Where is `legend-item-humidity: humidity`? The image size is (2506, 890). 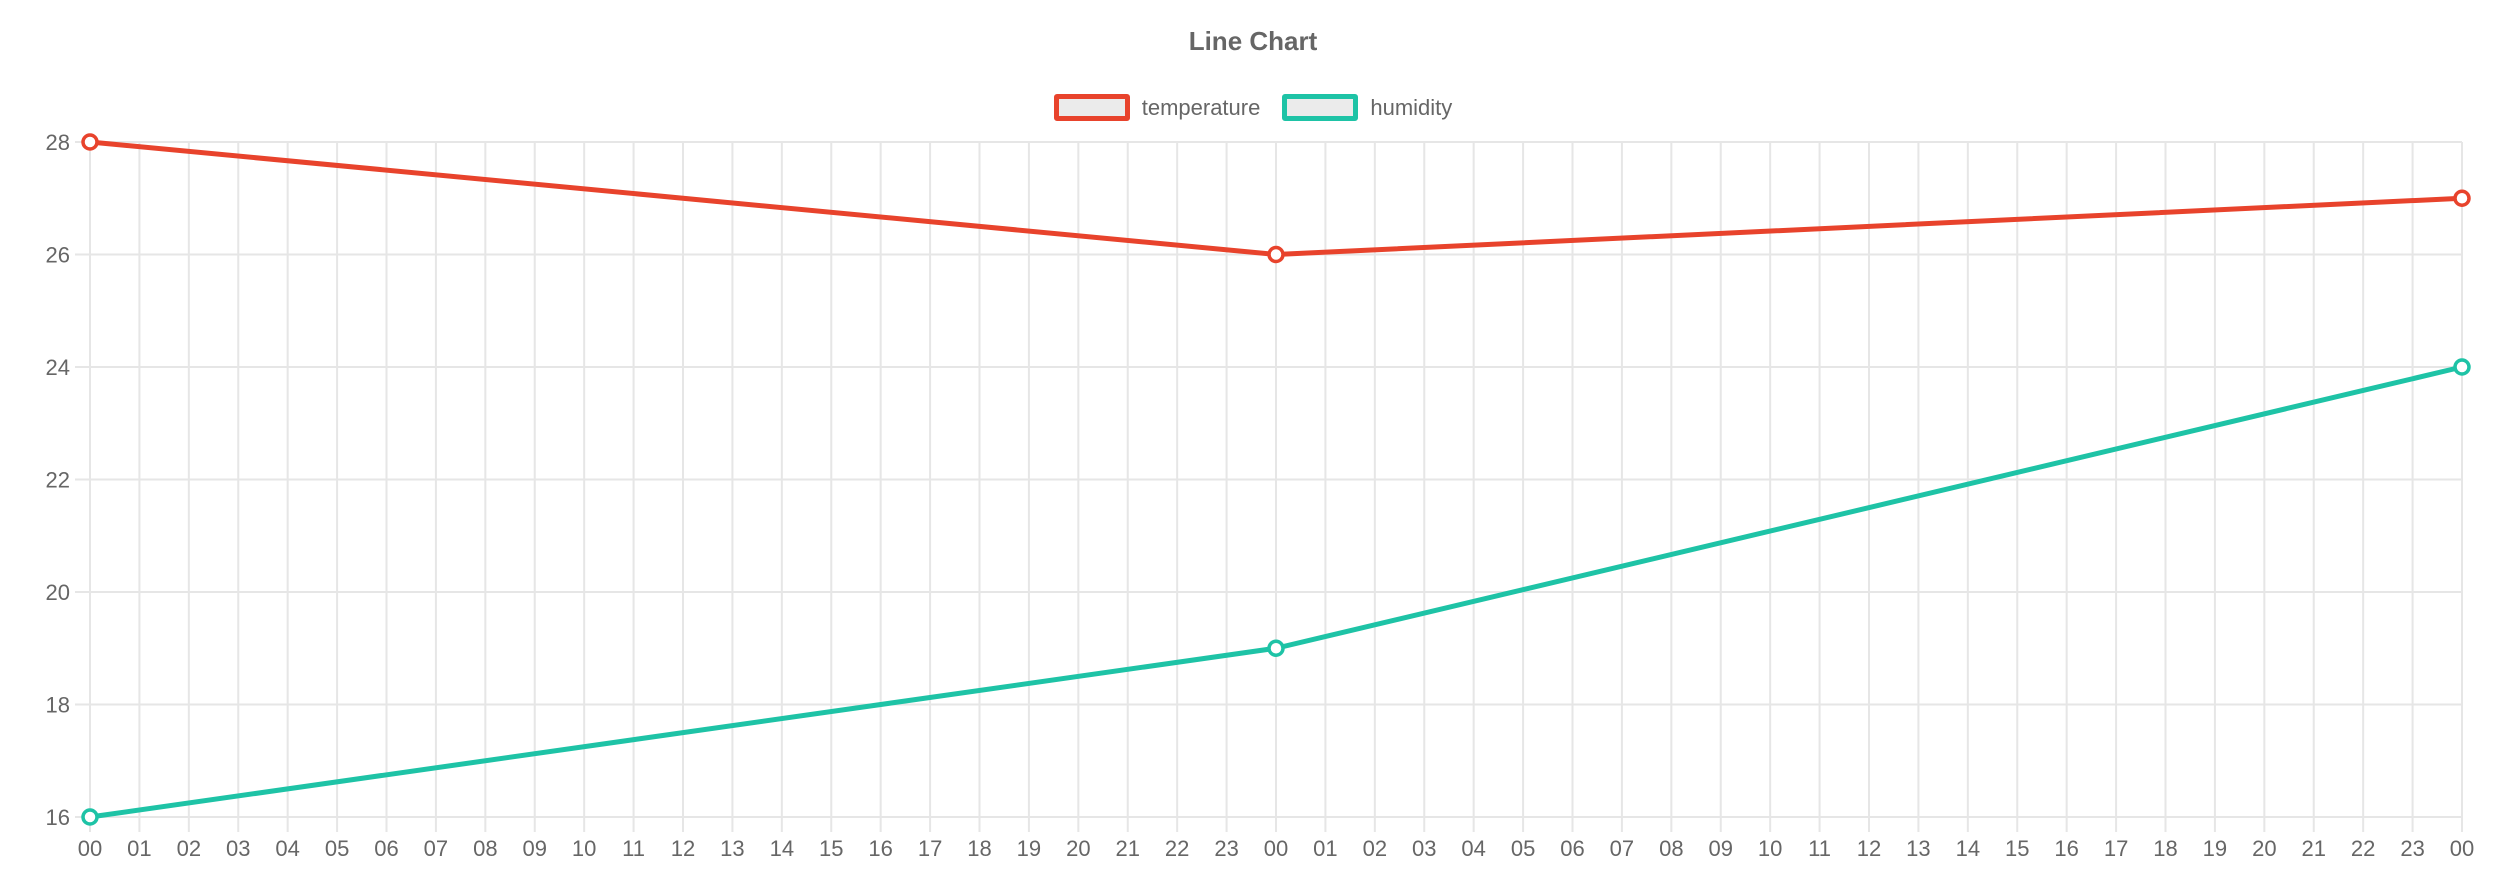 legend-item-humidity: humidity is located at coordinates (1367, 107).